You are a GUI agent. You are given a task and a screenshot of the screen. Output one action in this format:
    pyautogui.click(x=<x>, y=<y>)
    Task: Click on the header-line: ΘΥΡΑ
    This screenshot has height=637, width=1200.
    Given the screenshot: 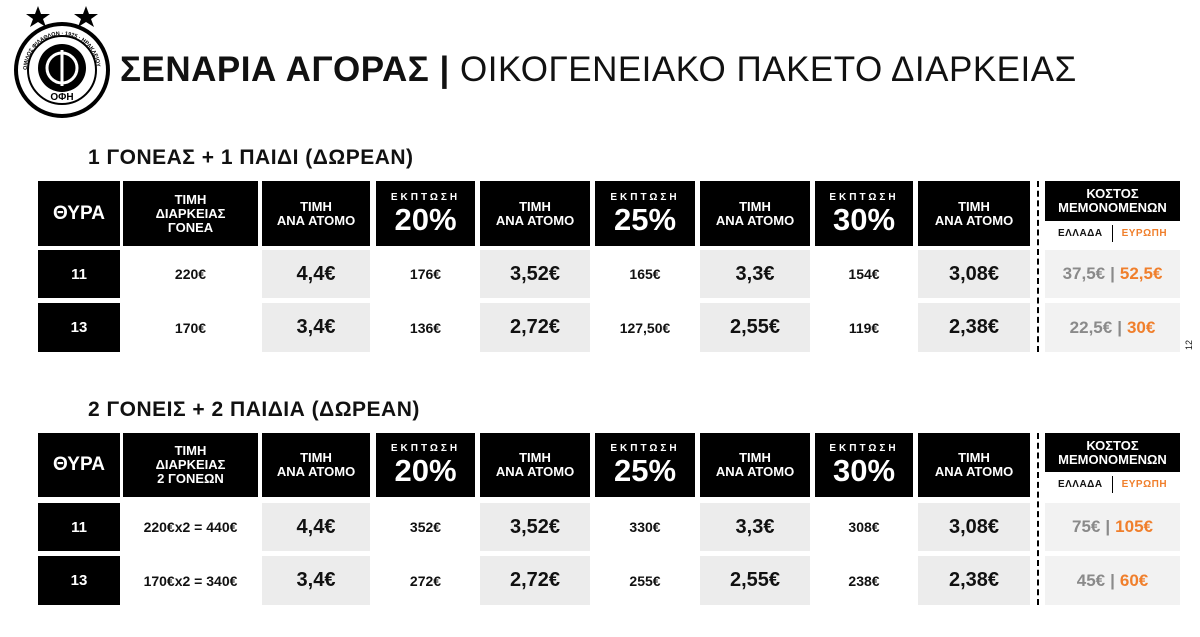 What is the action you would take?
    pyautogui.click(x=79, y=464)
    